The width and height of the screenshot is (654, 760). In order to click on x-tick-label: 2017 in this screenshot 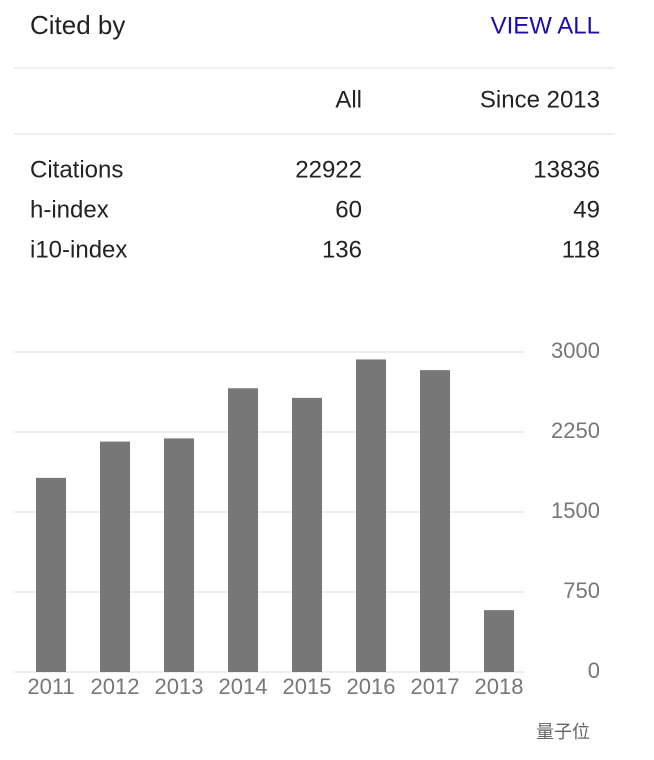, I will do `click(435, 686)`.